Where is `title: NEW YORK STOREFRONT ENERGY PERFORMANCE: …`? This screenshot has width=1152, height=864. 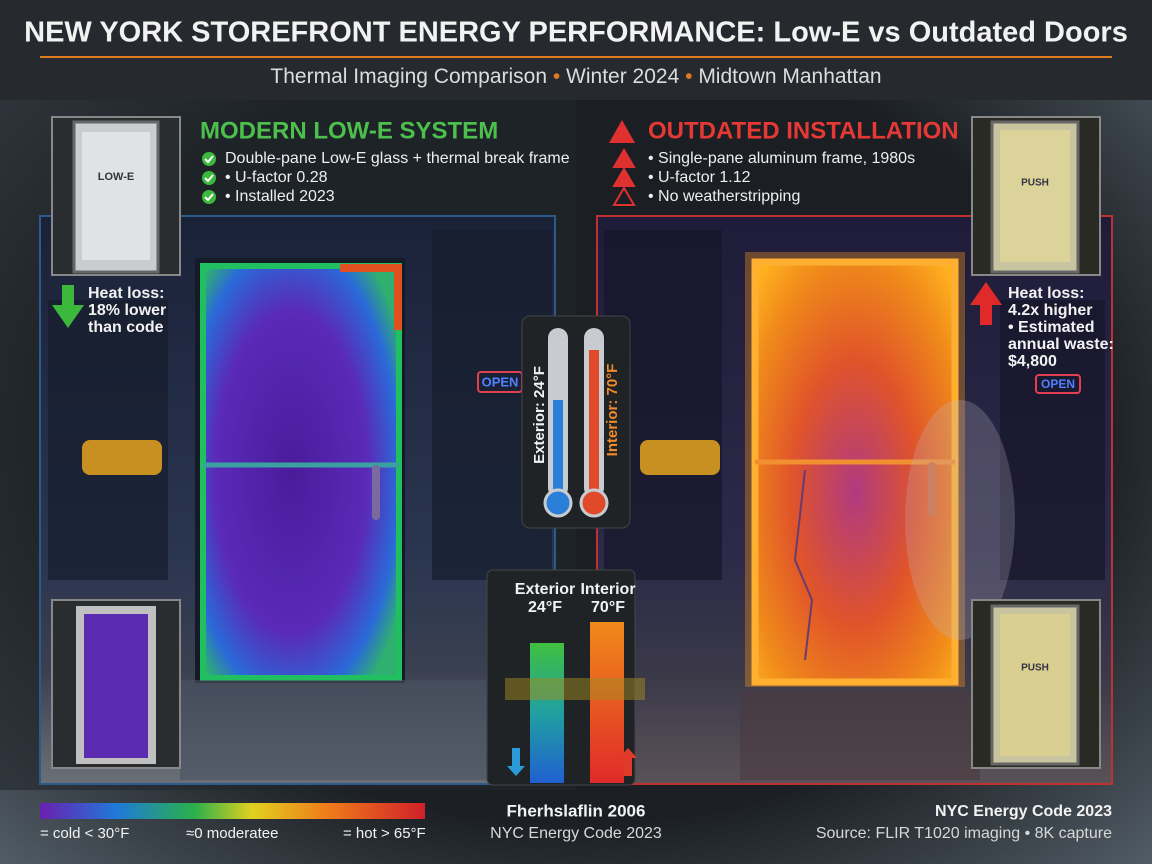
title: NEW YORK STOREFRONT ENERGY PERFORMANCE: … is located at coordinates (576, 33).